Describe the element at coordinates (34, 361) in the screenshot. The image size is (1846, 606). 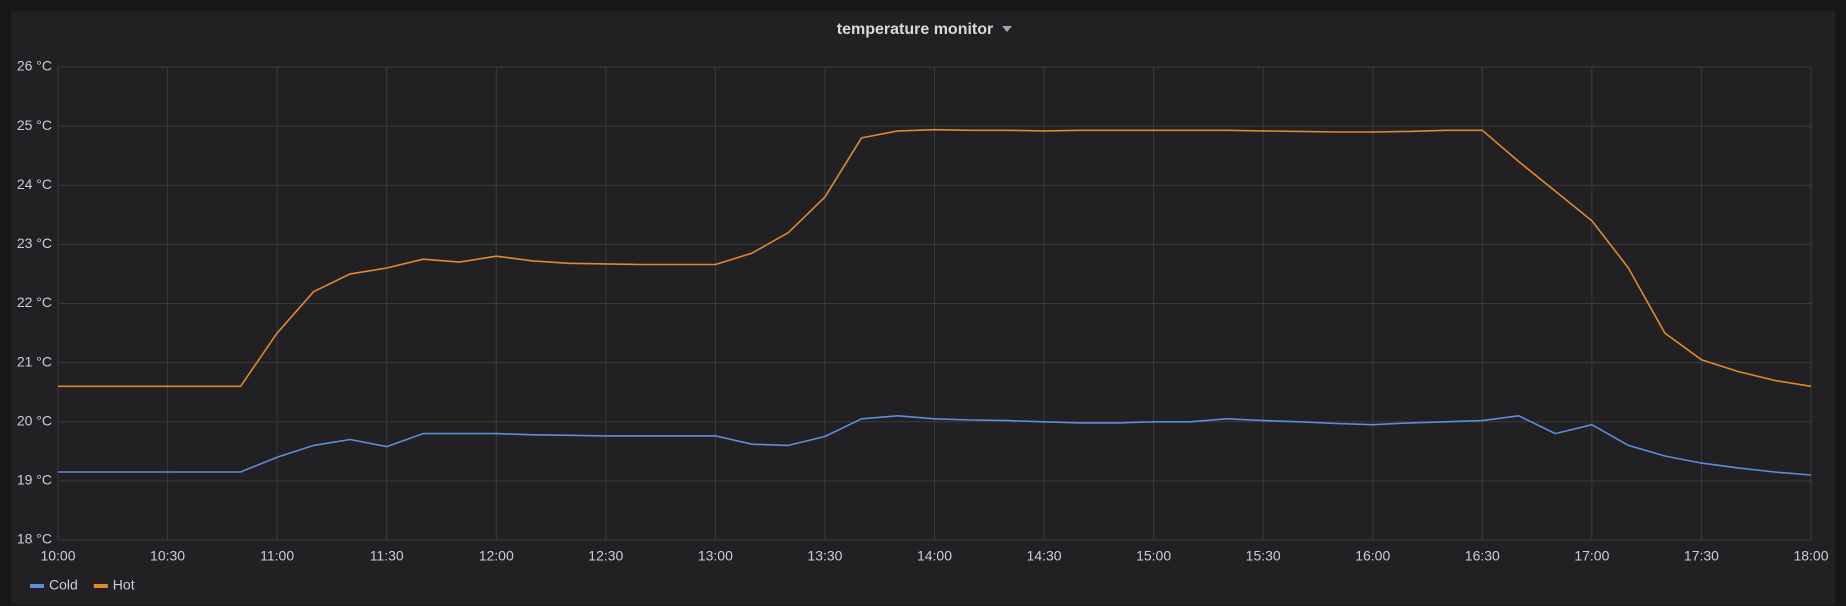
I see `y-tick-label: 21 °C` at that location.